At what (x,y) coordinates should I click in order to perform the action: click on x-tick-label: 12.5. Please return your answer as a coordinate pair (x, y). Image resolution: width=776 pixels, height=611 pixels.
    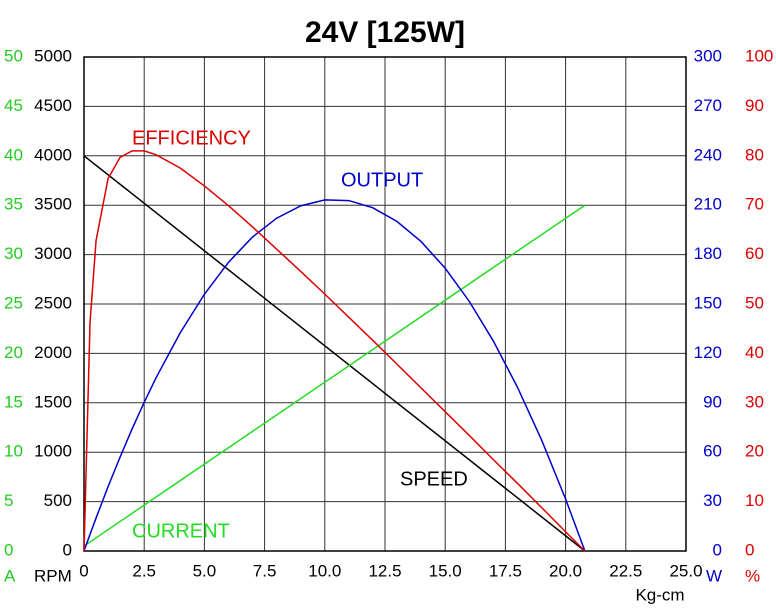
    Looking at the image, I should click on (384, 570).